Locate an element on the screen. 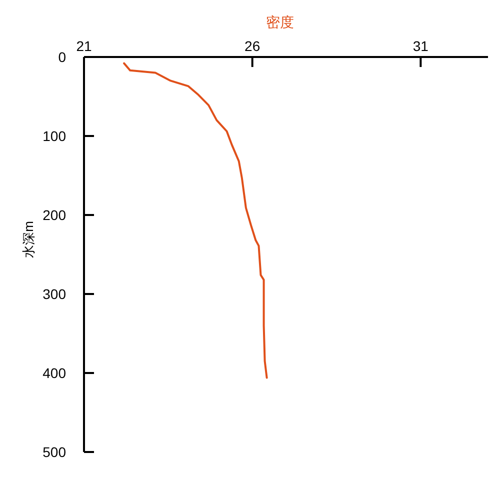 The width and height of the screenshot is (500, 500). x-tick-label: 21 is located at coordinates (84, 46).